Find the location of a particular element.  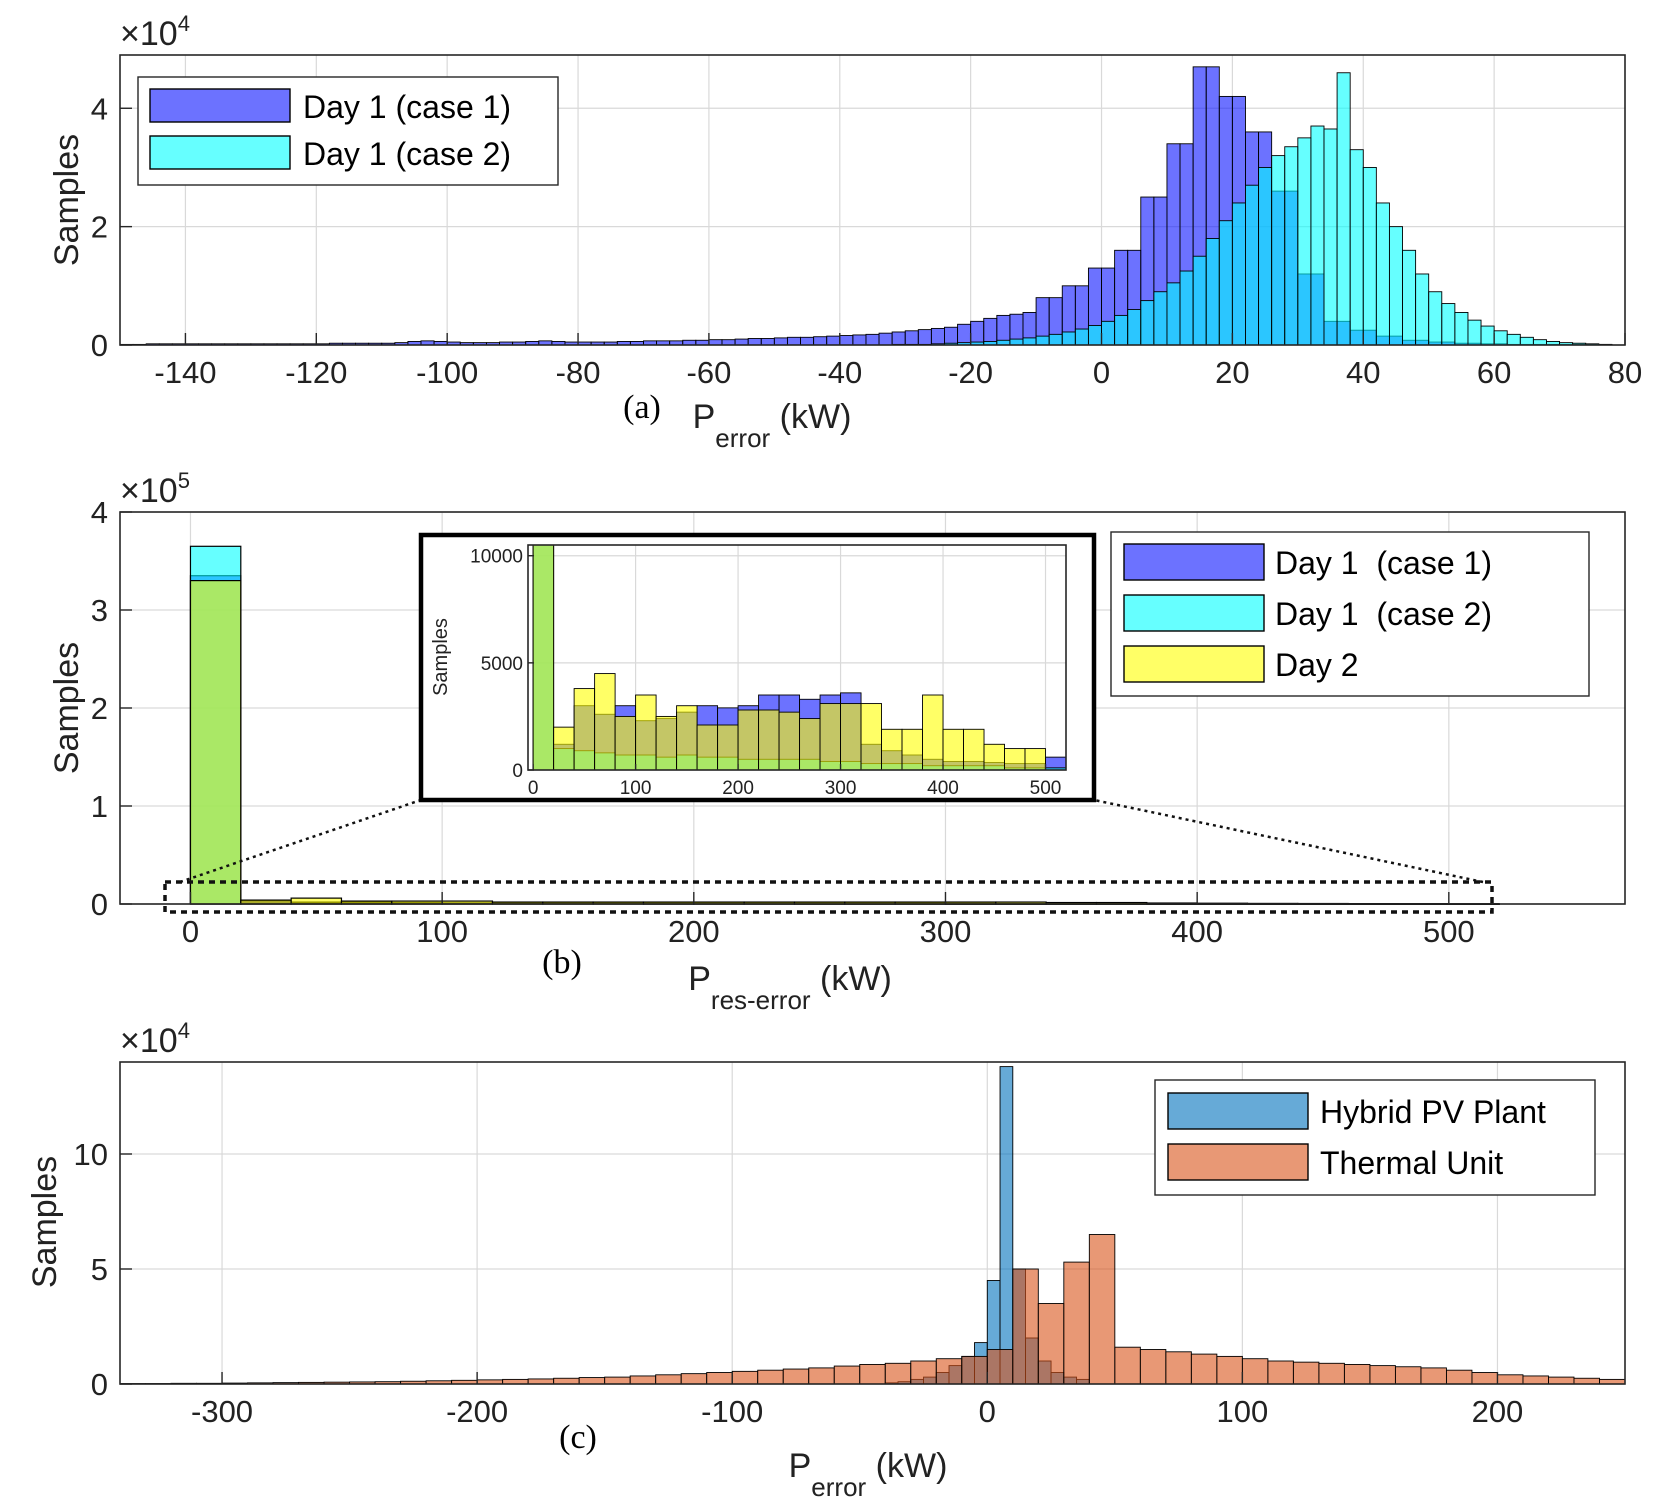

legend-swatch-b-day2 is located at coordinates (1194, 664).